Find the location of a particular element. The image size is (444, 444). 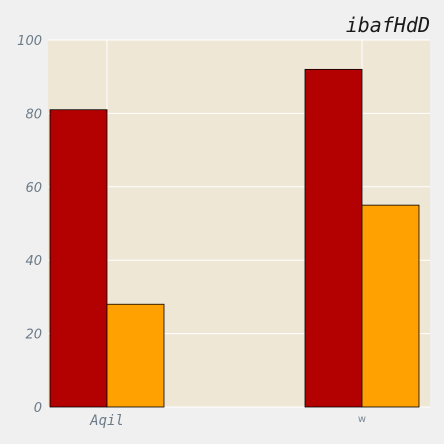

x-tick-label: w is located at coordinates (362, 419).